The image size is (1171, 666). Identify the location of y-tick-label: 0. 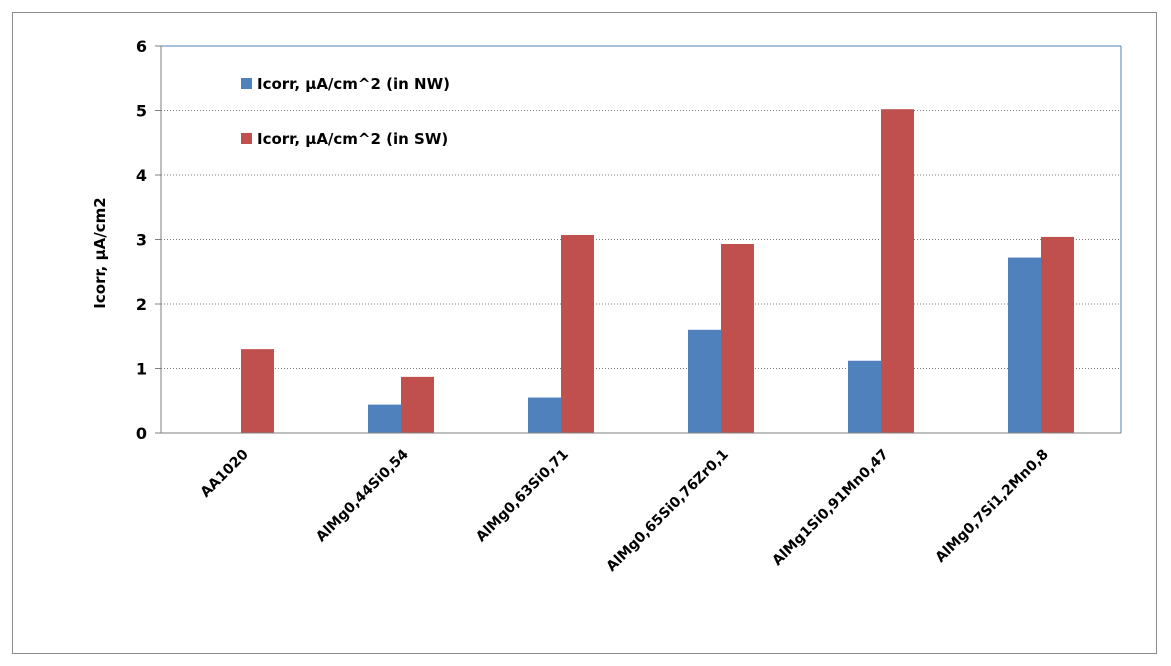
(141, 433).